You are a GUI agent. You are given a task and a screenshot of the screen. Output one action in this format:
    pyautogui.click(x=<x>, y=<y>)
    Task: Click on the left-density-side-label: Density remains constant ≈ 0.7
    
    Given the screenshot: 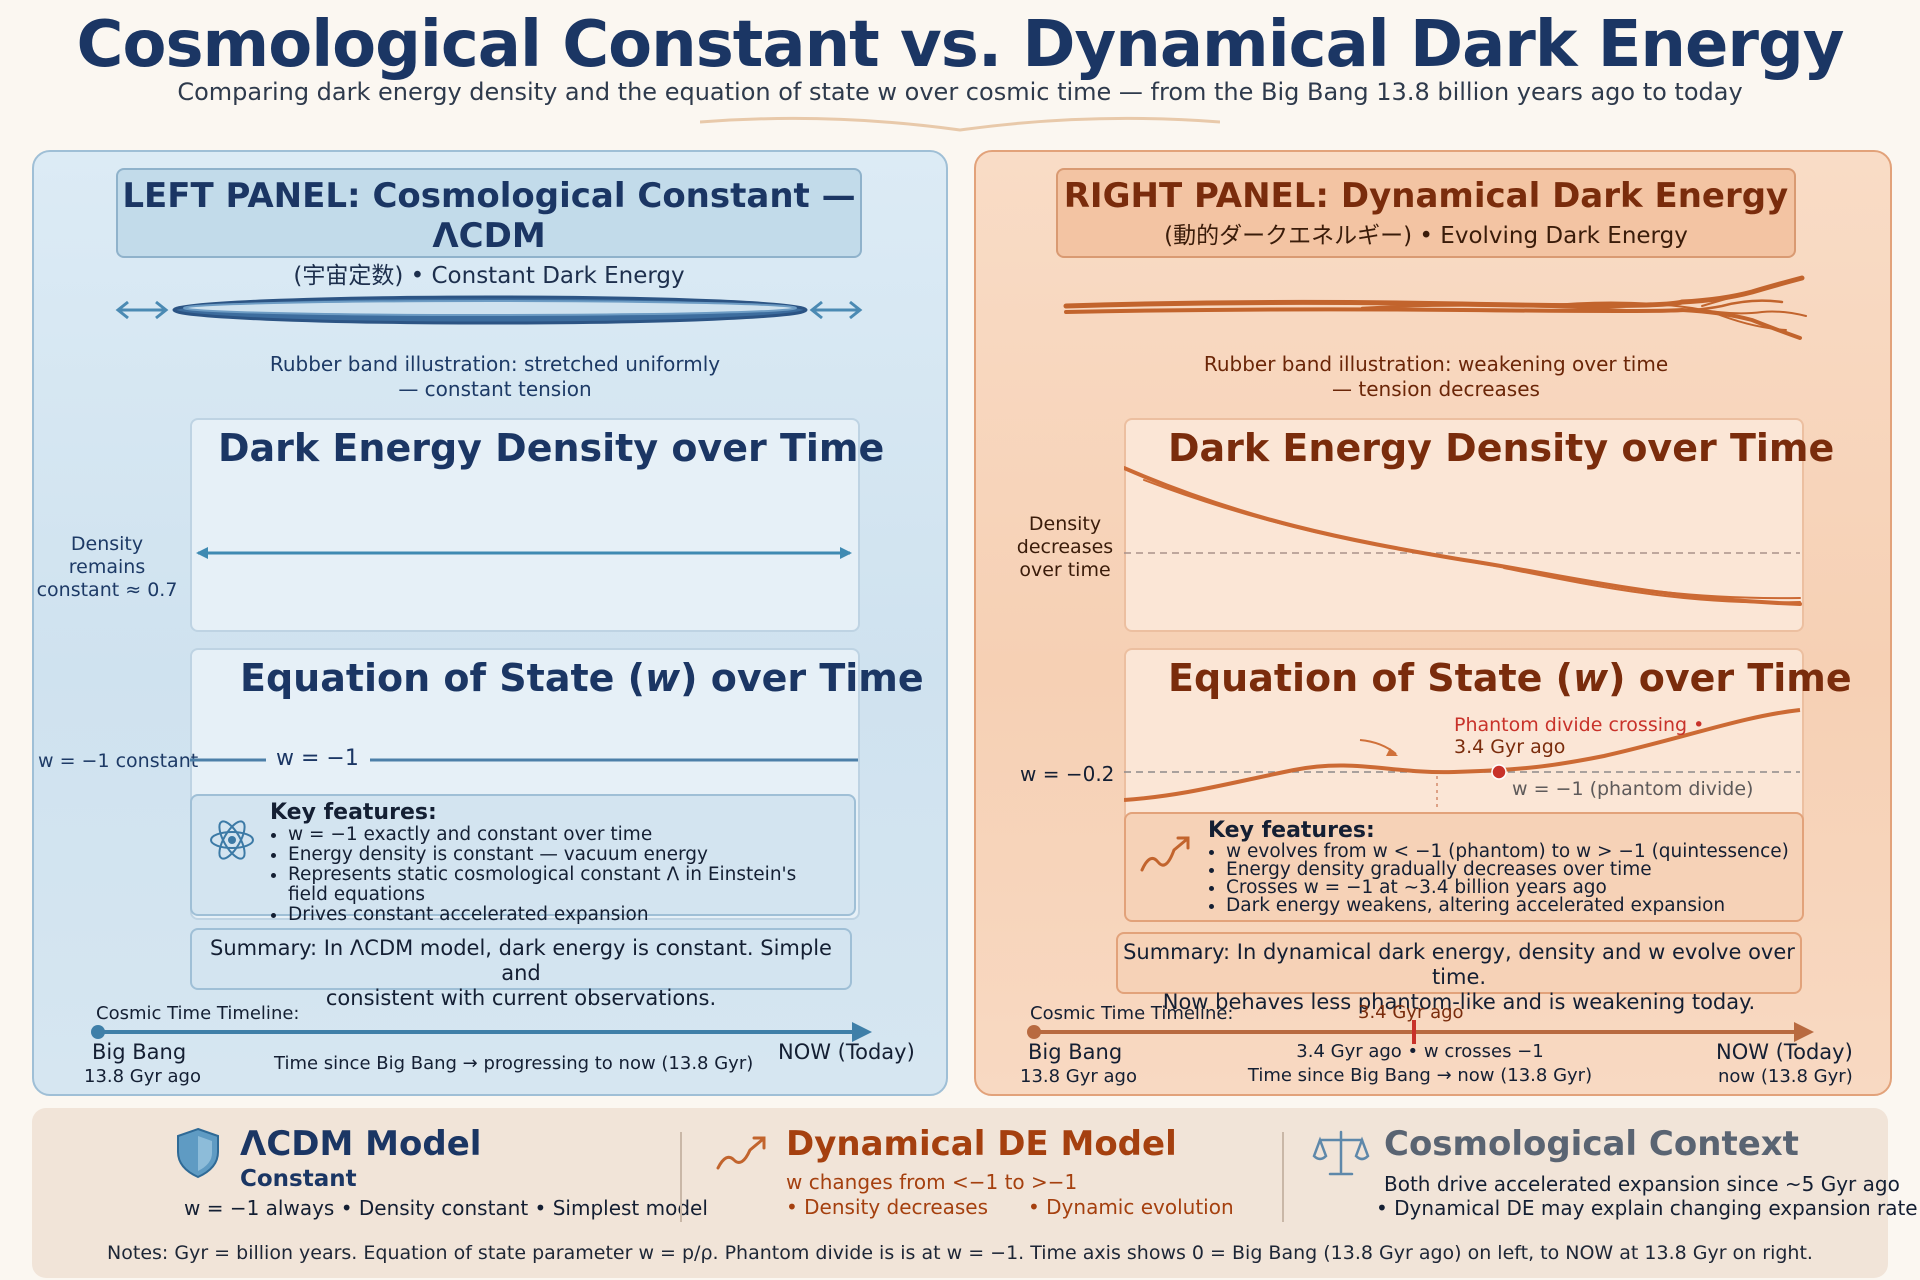 What is the action you would take?
    pyautogui.click(x=107, y=567)
    